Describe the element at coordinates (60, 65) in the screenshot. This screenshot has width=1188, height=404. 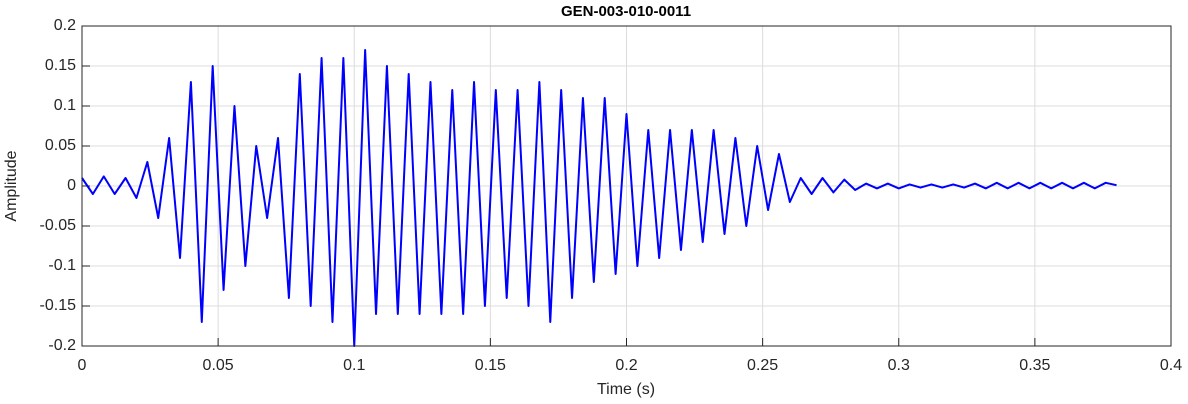
I see `y-tick-label: 0.15` at that location.